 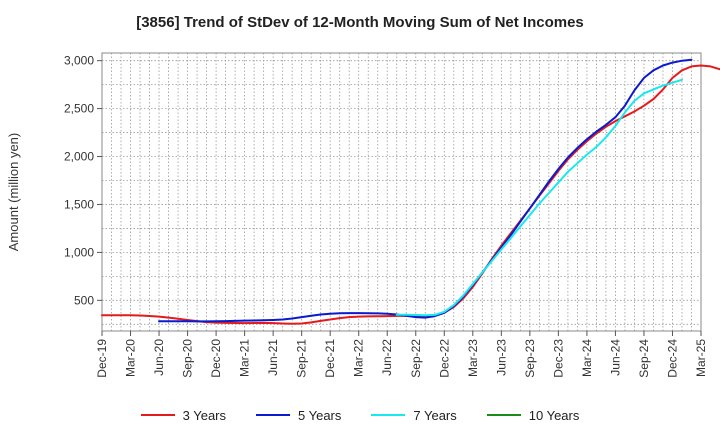 I want to click on x-tick-label: Mar-21, so click(x=245, y=358).